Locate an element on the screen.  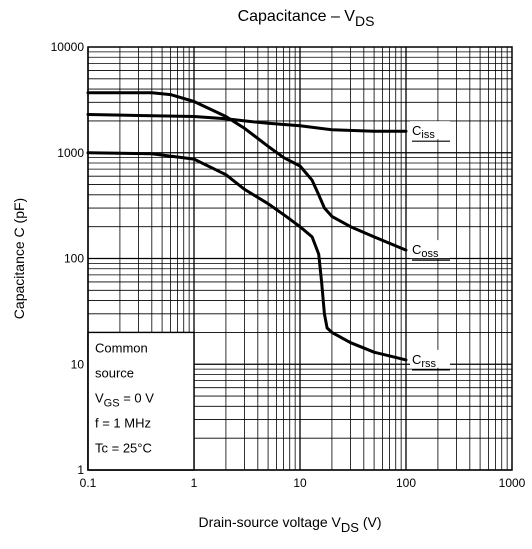
x-axis-label: Drain-source voltage VDS (V) is located at coordinates (289, 524).